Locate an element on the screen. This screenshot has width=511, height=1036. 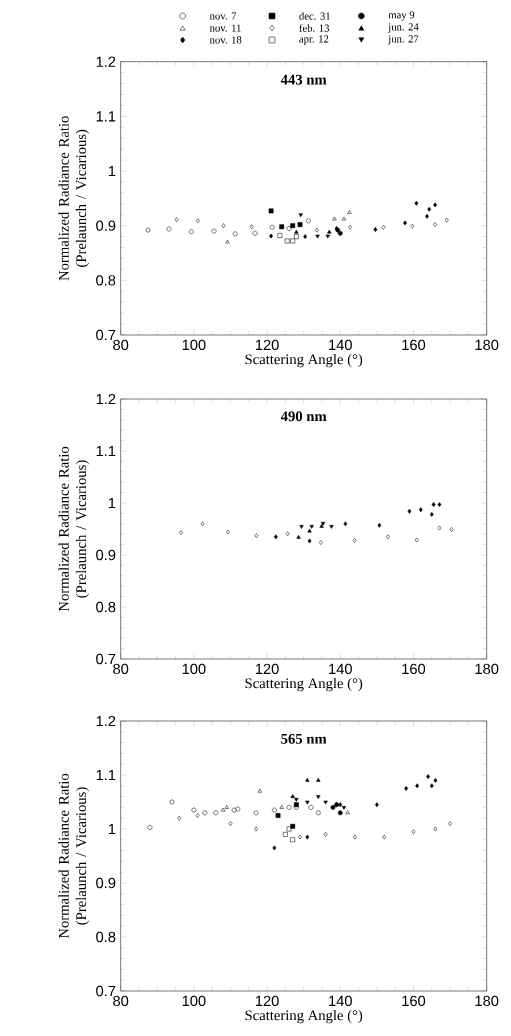
legend-label: nov. 18 is located at coordinates (225, 40).